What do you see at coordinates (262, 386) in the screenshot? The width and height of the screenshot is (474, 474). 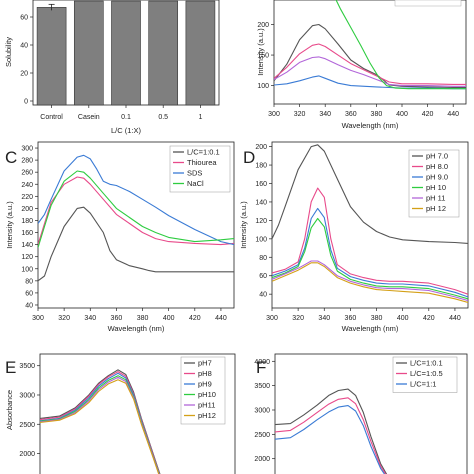 I see `y-tick-label: 3500` at bounding box center [262, 386].